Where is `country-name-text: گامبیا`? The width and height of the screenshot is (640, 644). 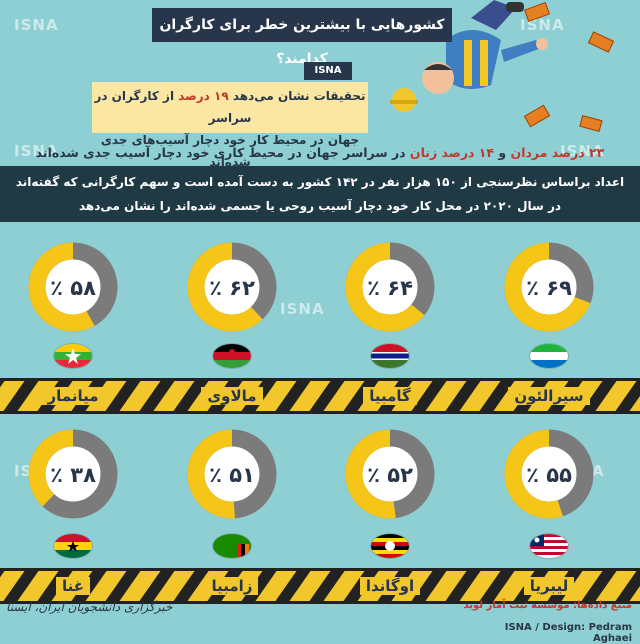
country-name-text: گامبیا is located at coordinates (390, 396).